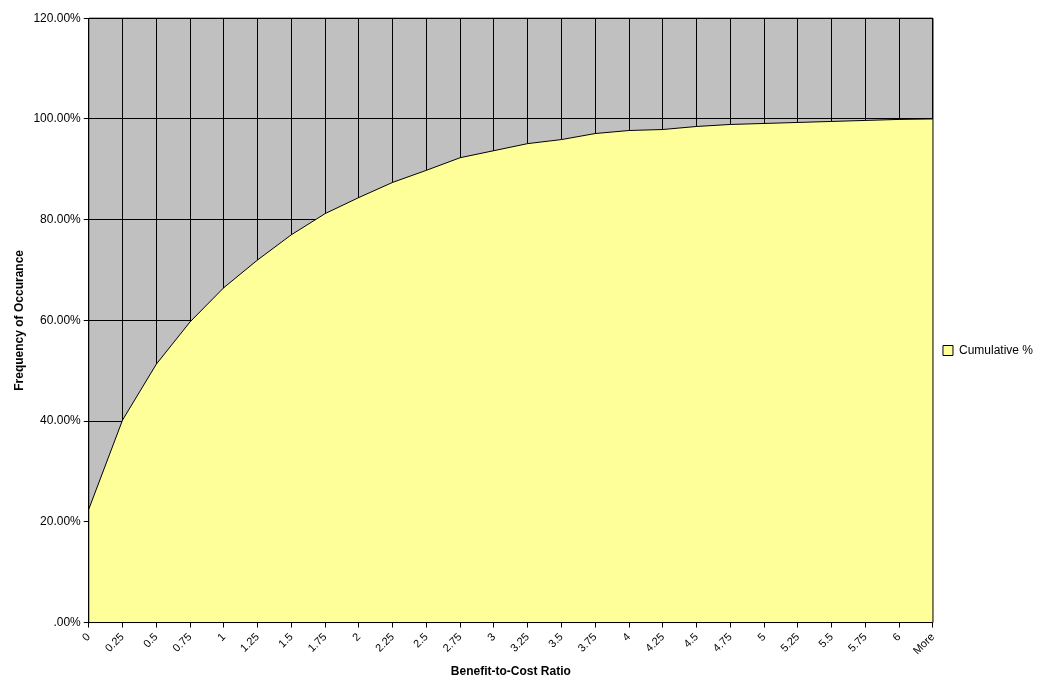  What do you see at coordinates (150, 640) in the screenshot?
I see `x-tick-label: 0.5` at bounding box center [150, 640].